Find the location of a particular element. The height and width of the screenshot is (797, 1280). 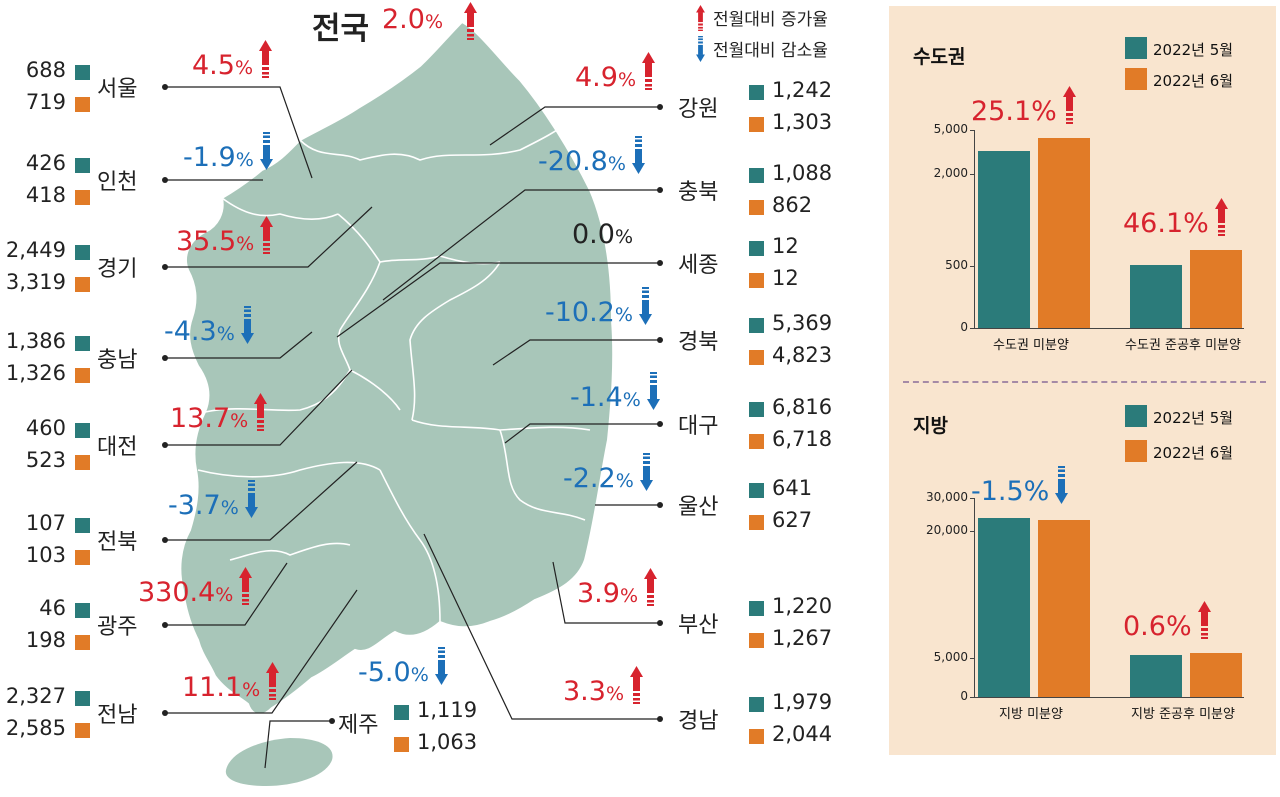

change-incheon: -1.9% is located at coordinates (228, 154).